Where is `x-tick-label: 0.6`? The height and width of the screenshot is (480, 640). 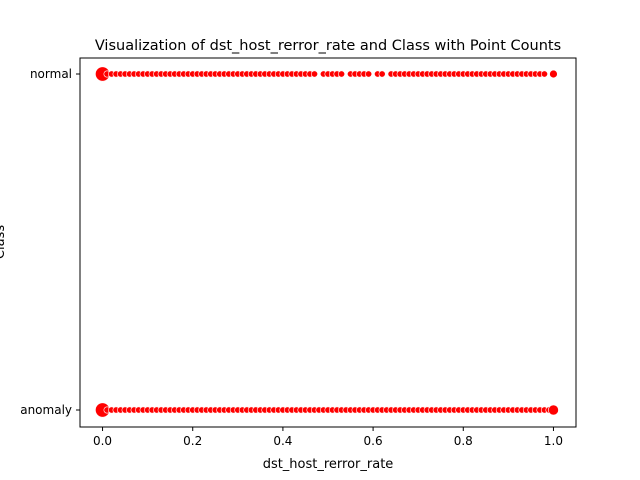 x-tick-label: 0.6 is located at coordinates (373, 441).